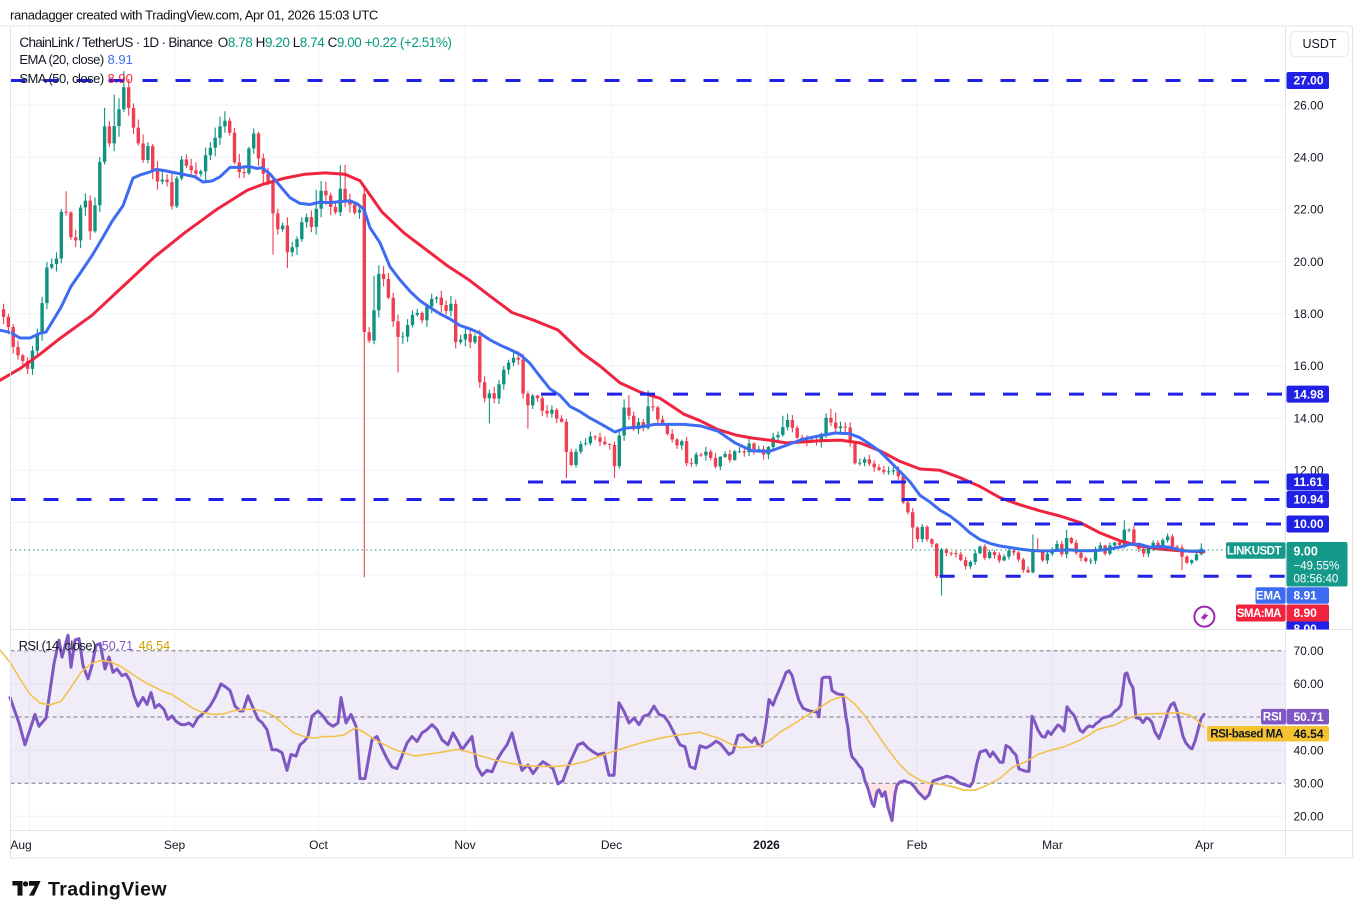 This screenshot has width=1362, height=919. I want to click on svg-text: Nov, so click(464, 845).